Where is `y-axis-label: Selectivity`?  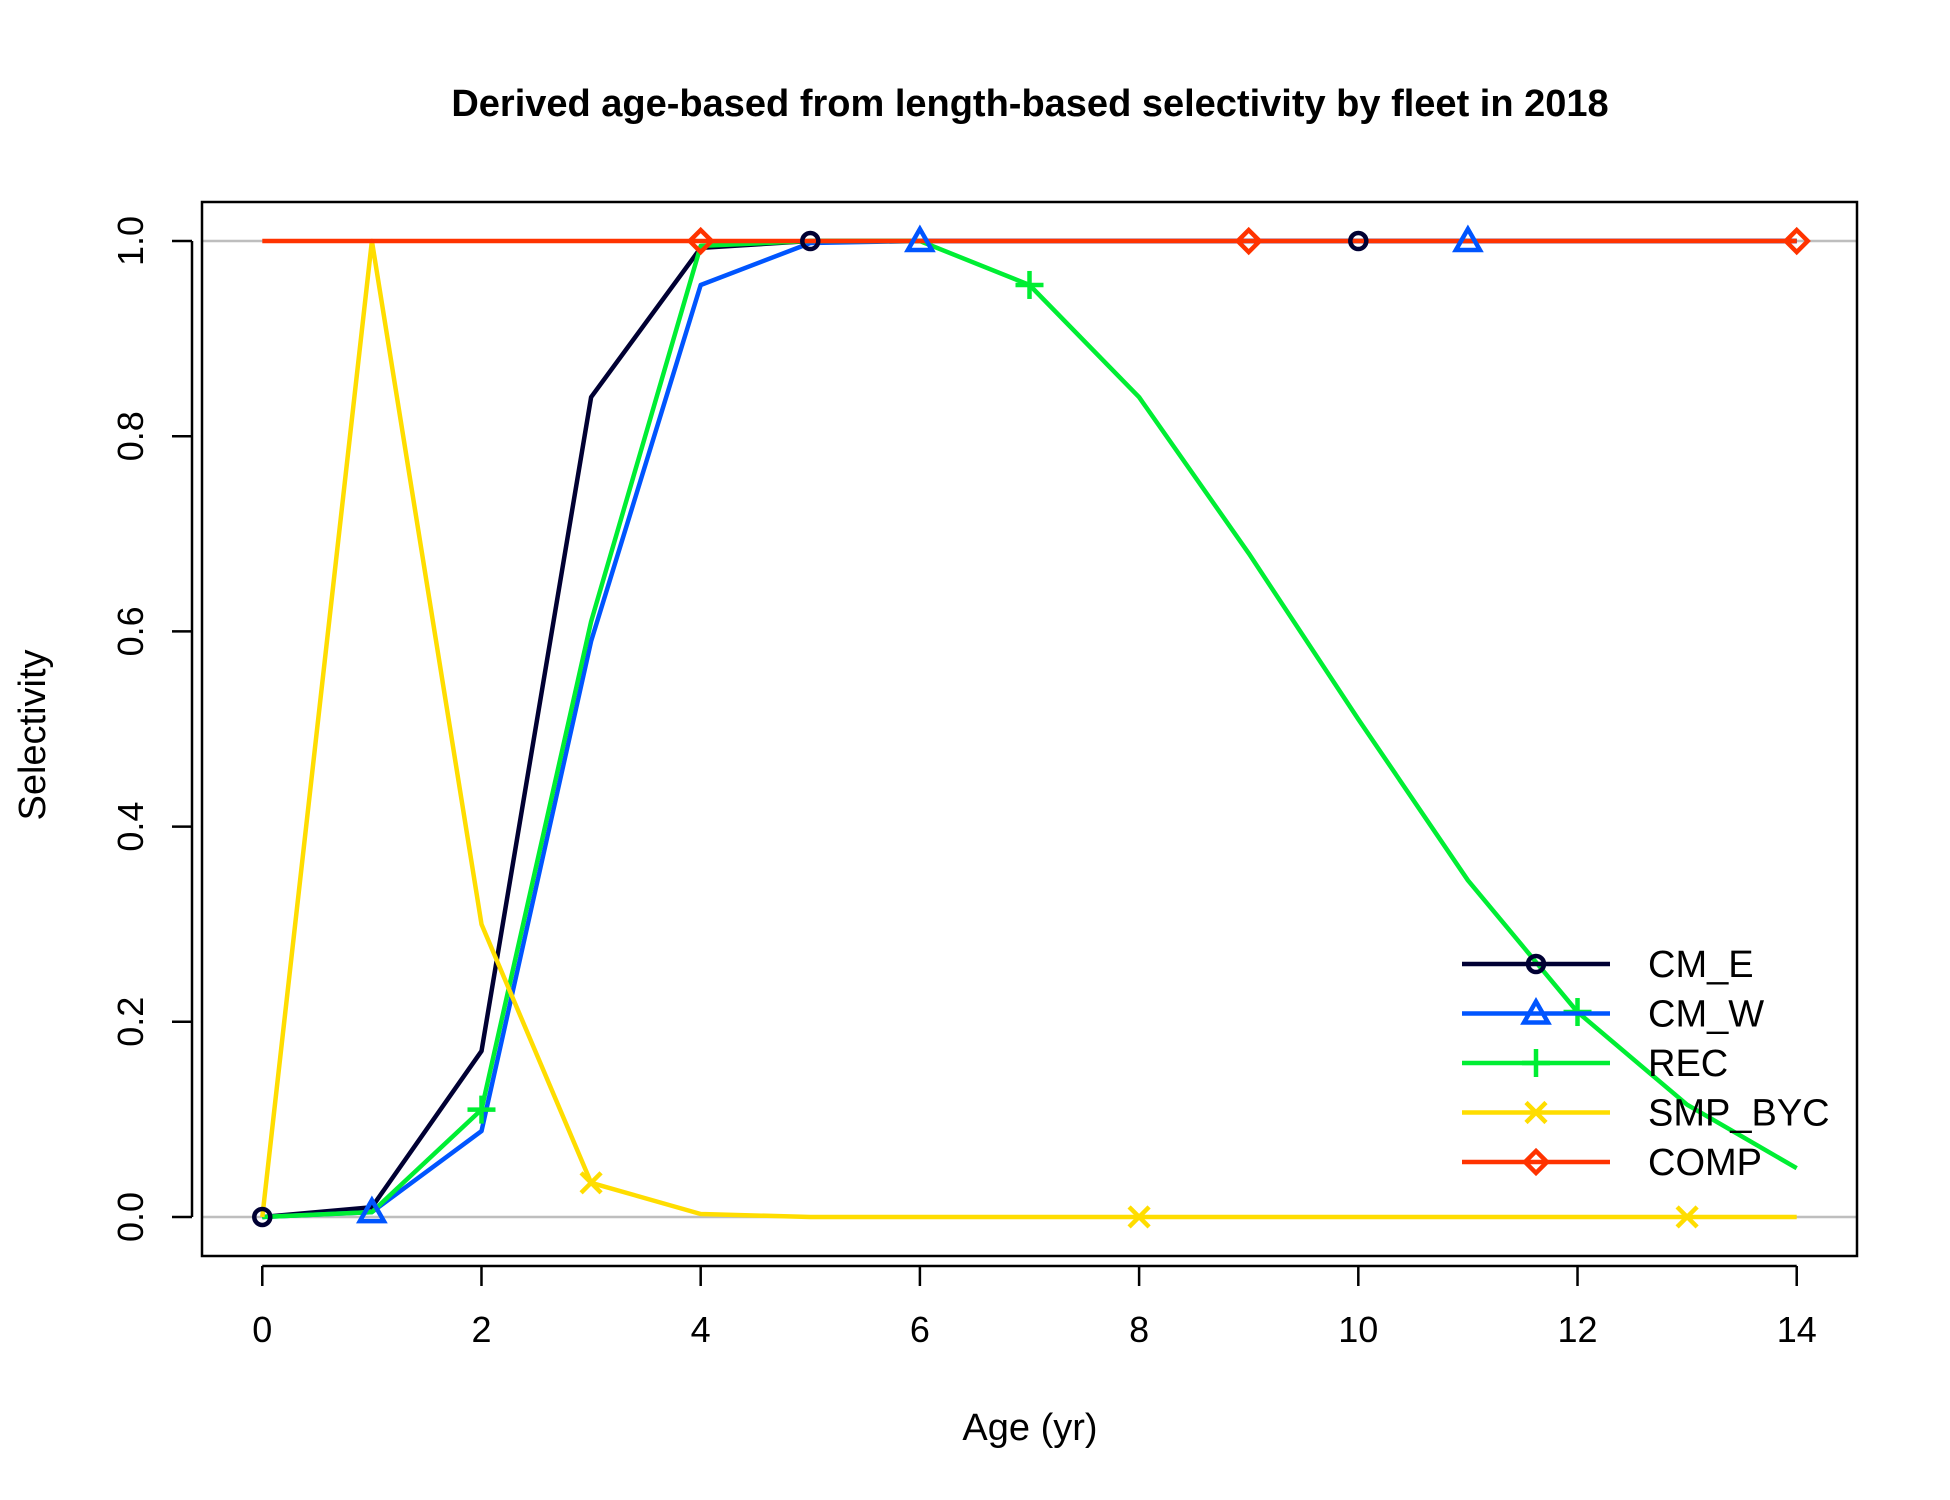 y-axis-label: Selectivity is located at coordinates (33, 734).